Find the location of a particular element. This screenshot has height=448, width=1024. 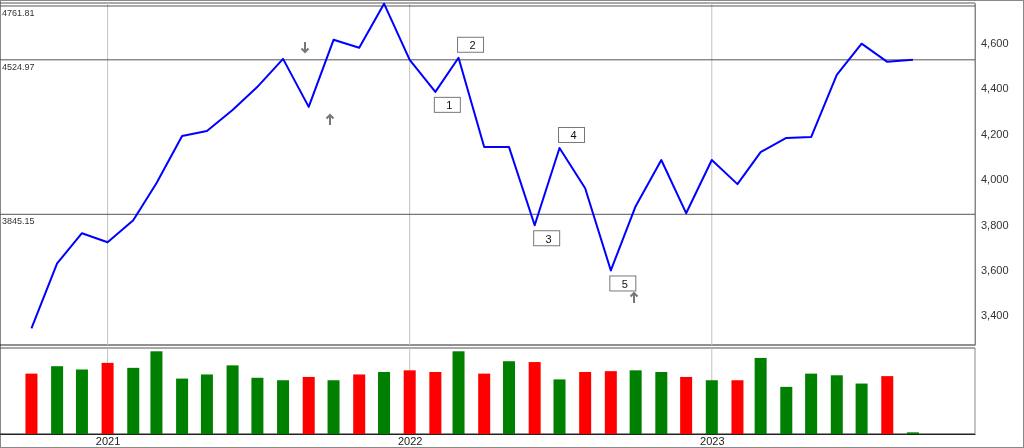

annotation: 4 is located at coordinates (573, 135).